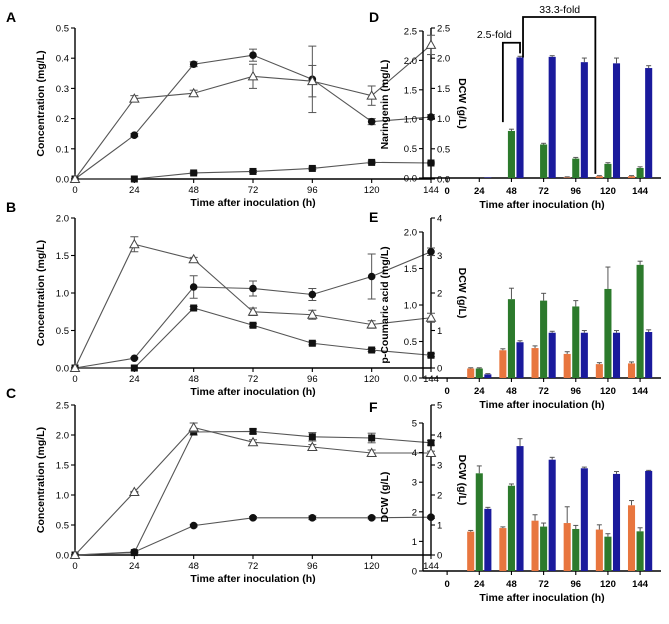  What do you see at coordinates (374, 17) in the screenshot?
I see `panel-label: D` at bounding box center [374, 17].